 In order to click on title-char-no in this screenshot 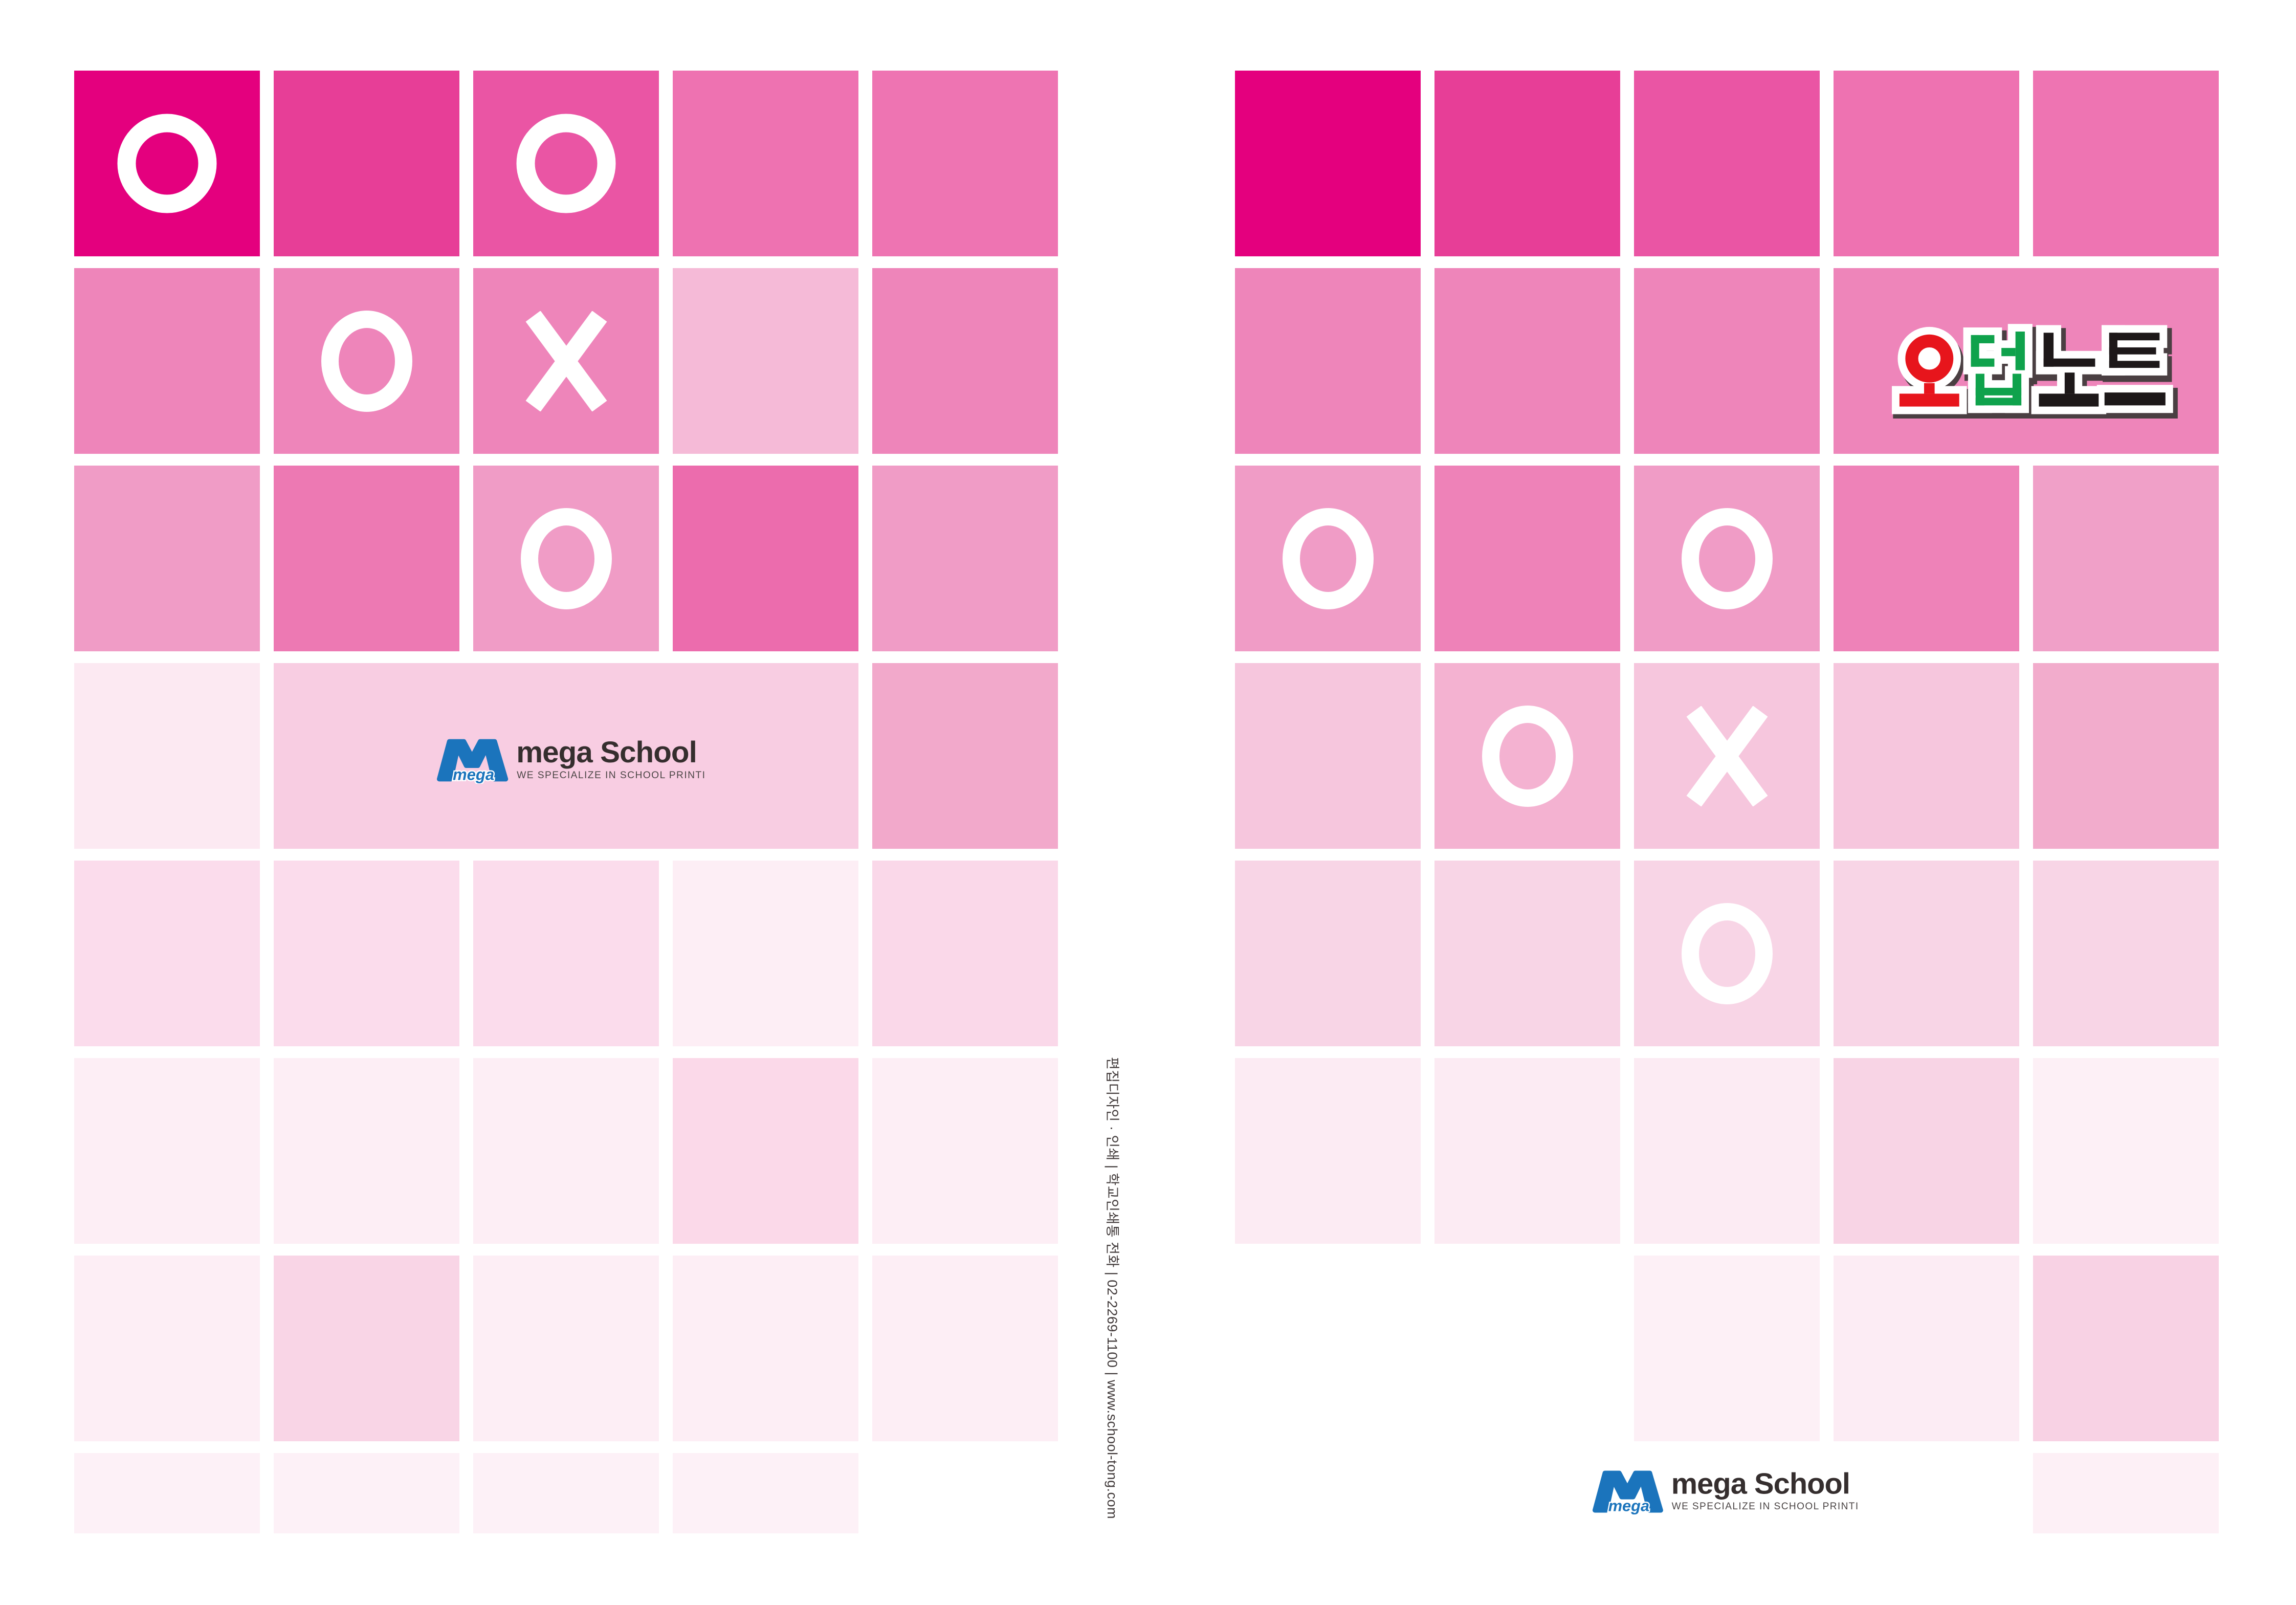, I will do `click(2069, 370)`.